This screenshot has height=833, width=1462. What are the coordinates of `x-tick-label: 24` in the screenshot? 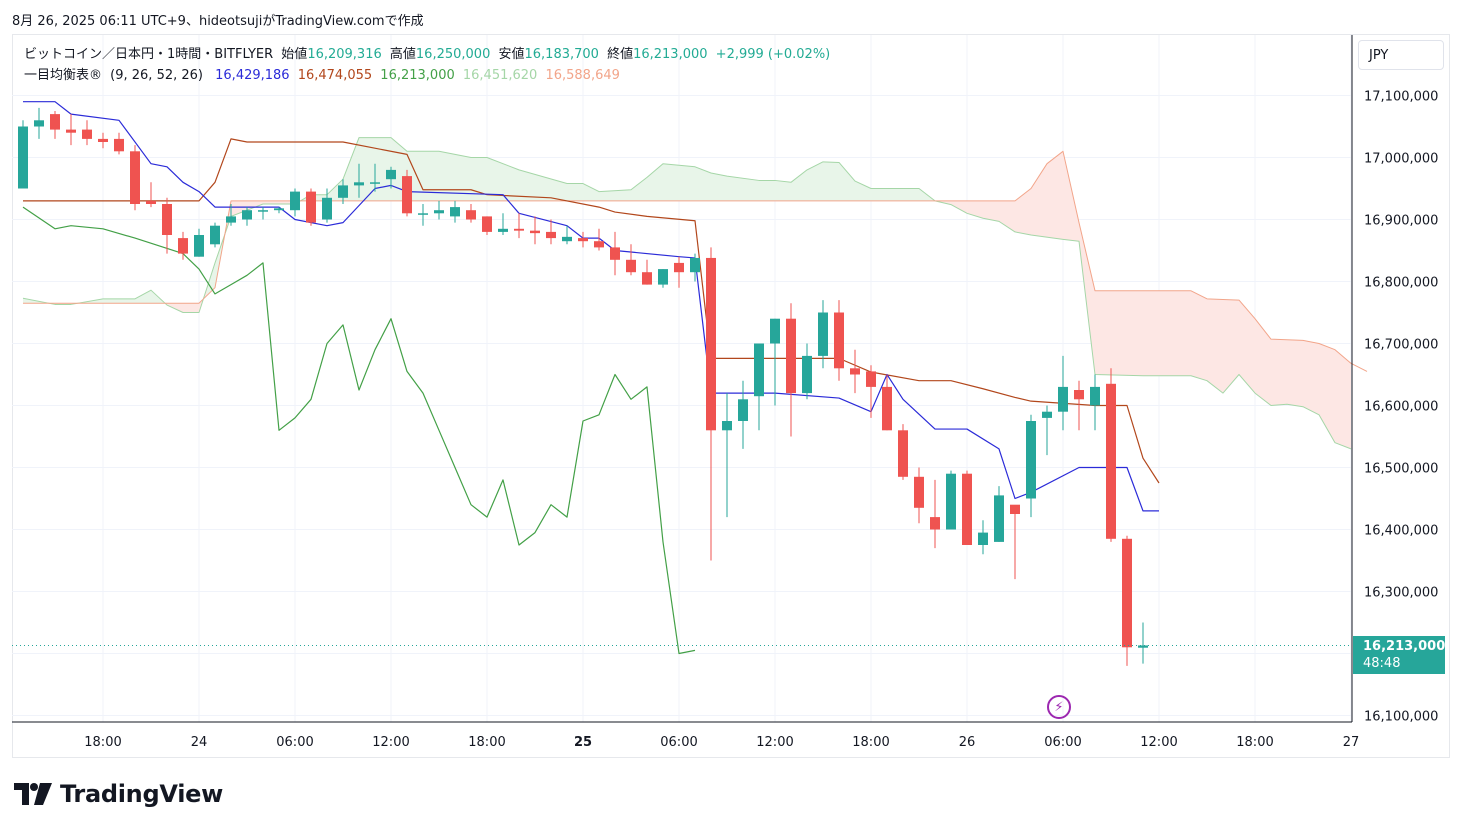 It's located at (199, 742).